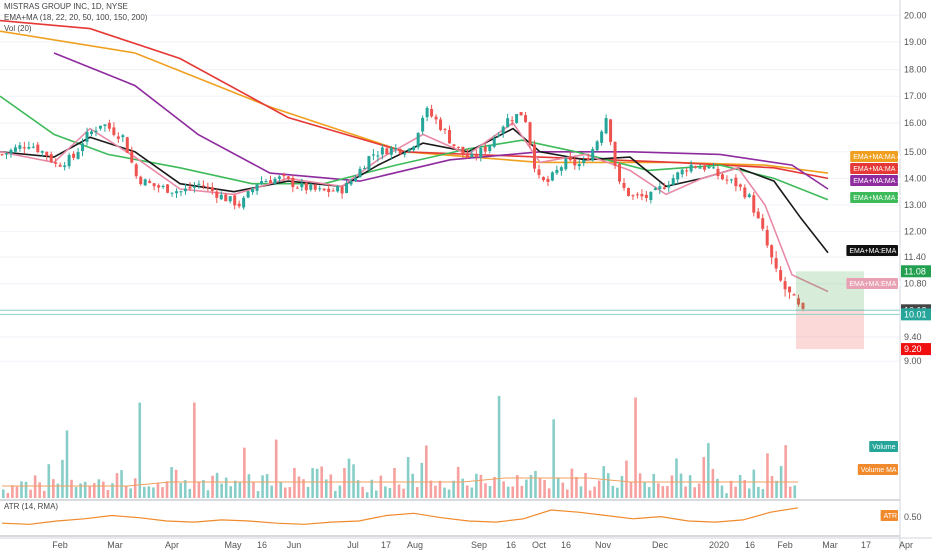 The height and width of the screenshot is (550, 932). I want to click on atr-legend: ATR (14, RMA), so click(31, 506).